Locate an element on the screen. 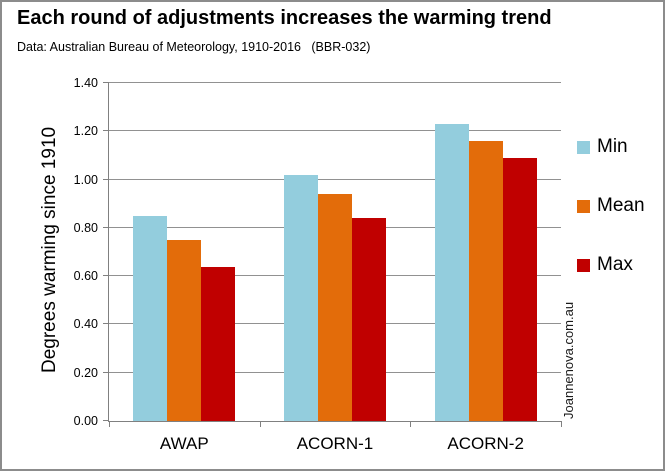 This screenshot has height=471, width=665. legend-item-mean: Mean is located at coordinates (611, 206).